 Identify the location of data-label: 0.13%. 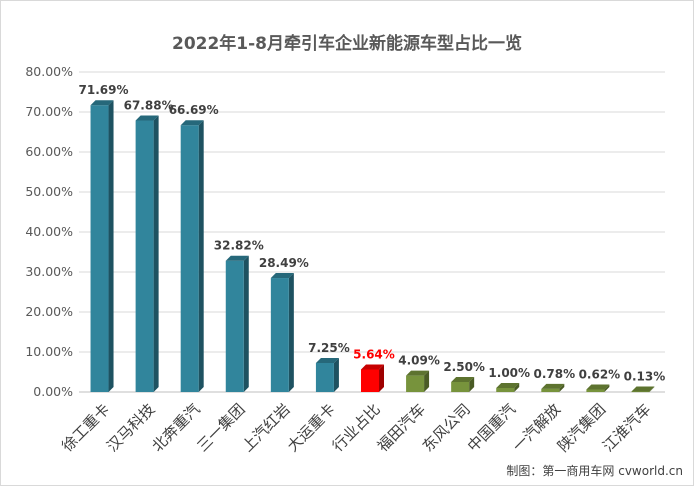
(645, 376).